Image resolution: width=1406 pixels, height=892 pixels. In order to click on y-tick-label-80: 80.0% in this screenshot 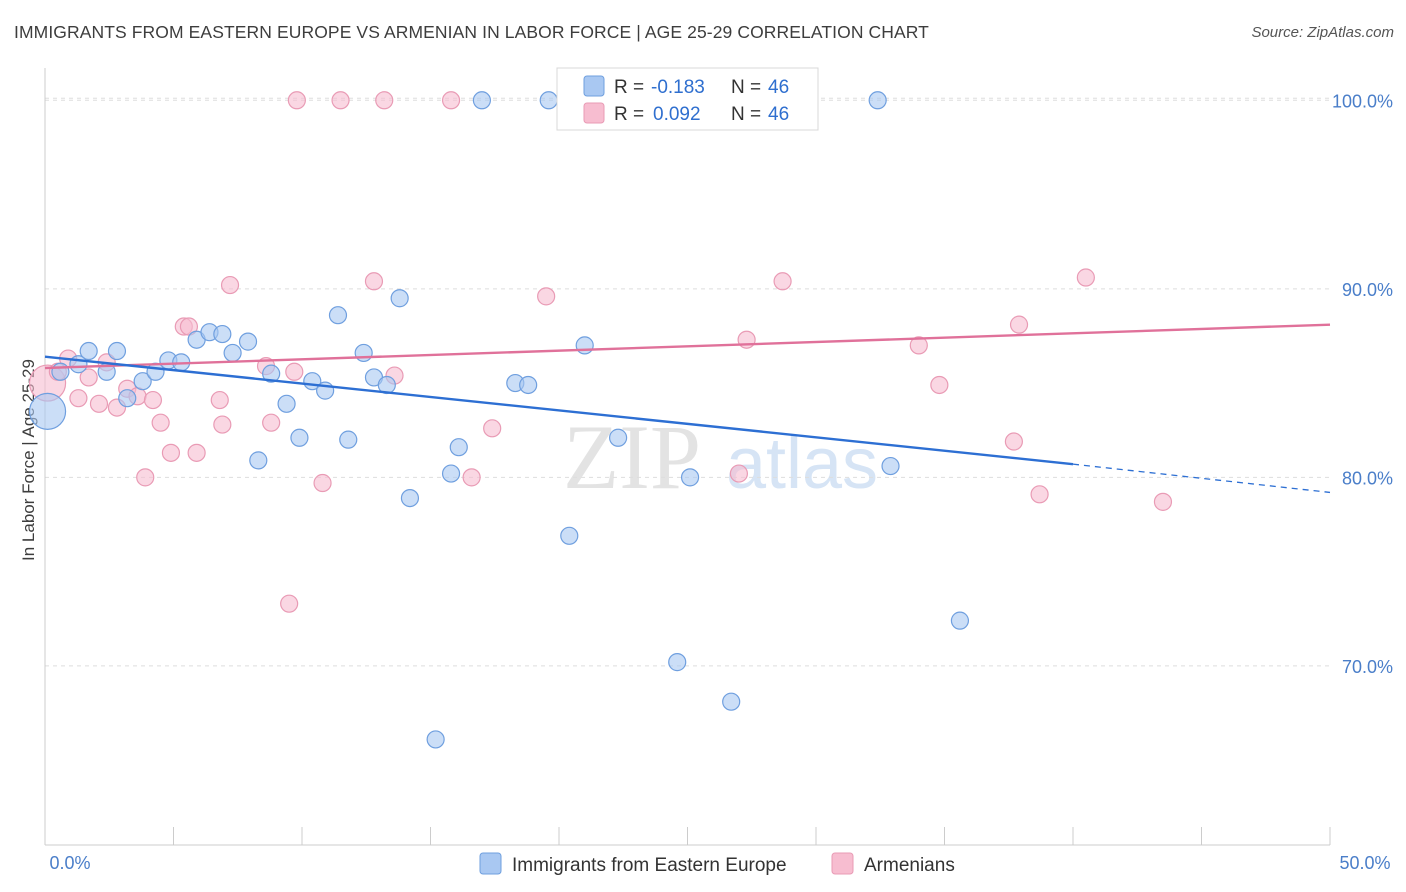, I will do `click(1367, 478)`.